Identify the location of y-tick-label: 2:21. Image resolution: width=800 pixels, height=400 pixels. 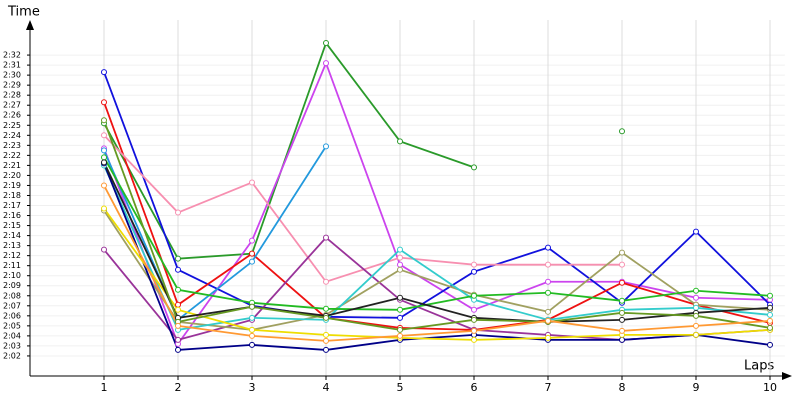
(12, 165).